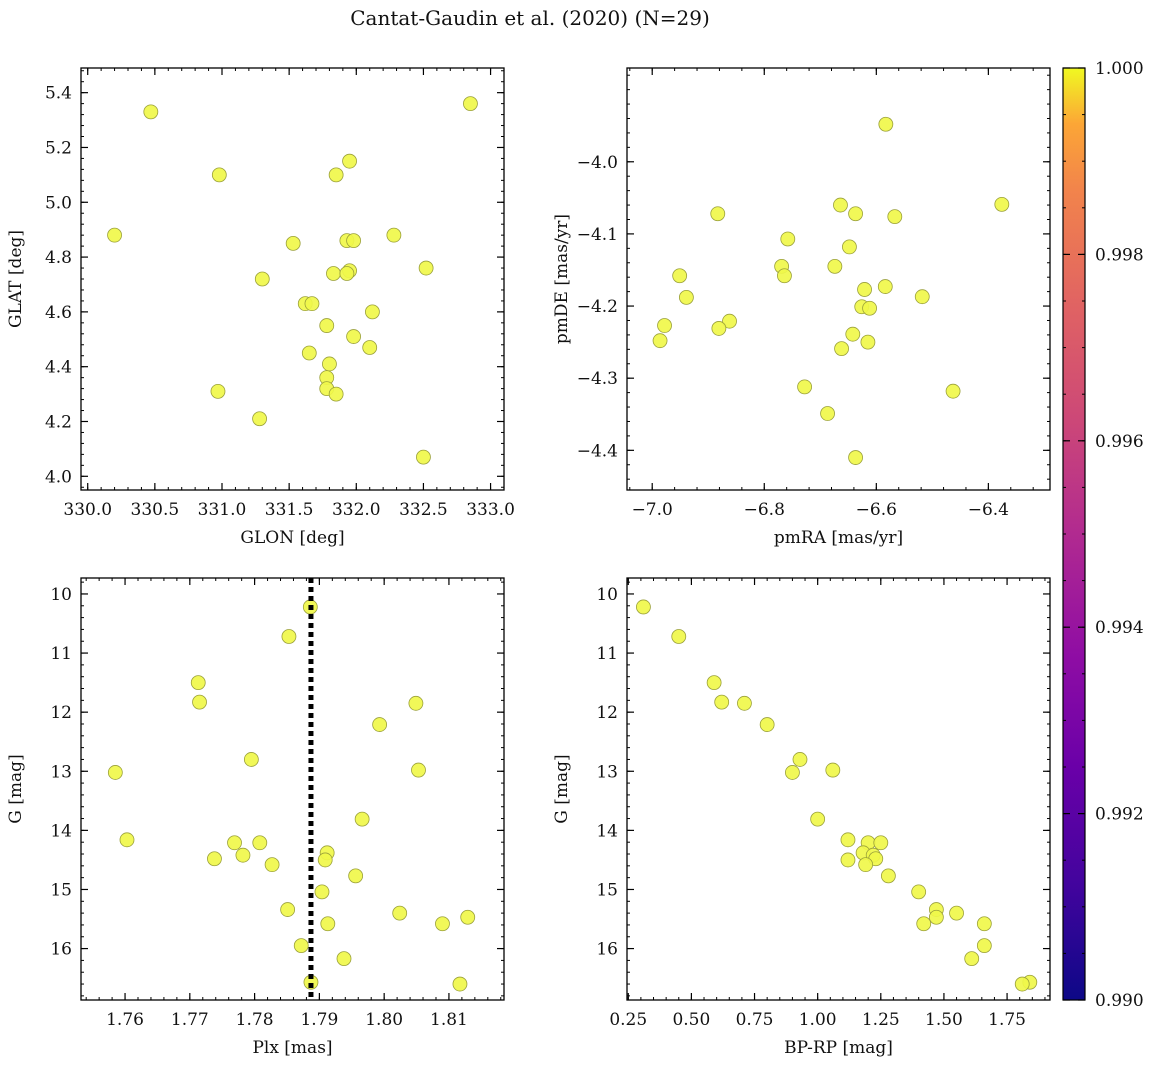  I want to click on x-tick-label: 0.50, so click(691, 1020).